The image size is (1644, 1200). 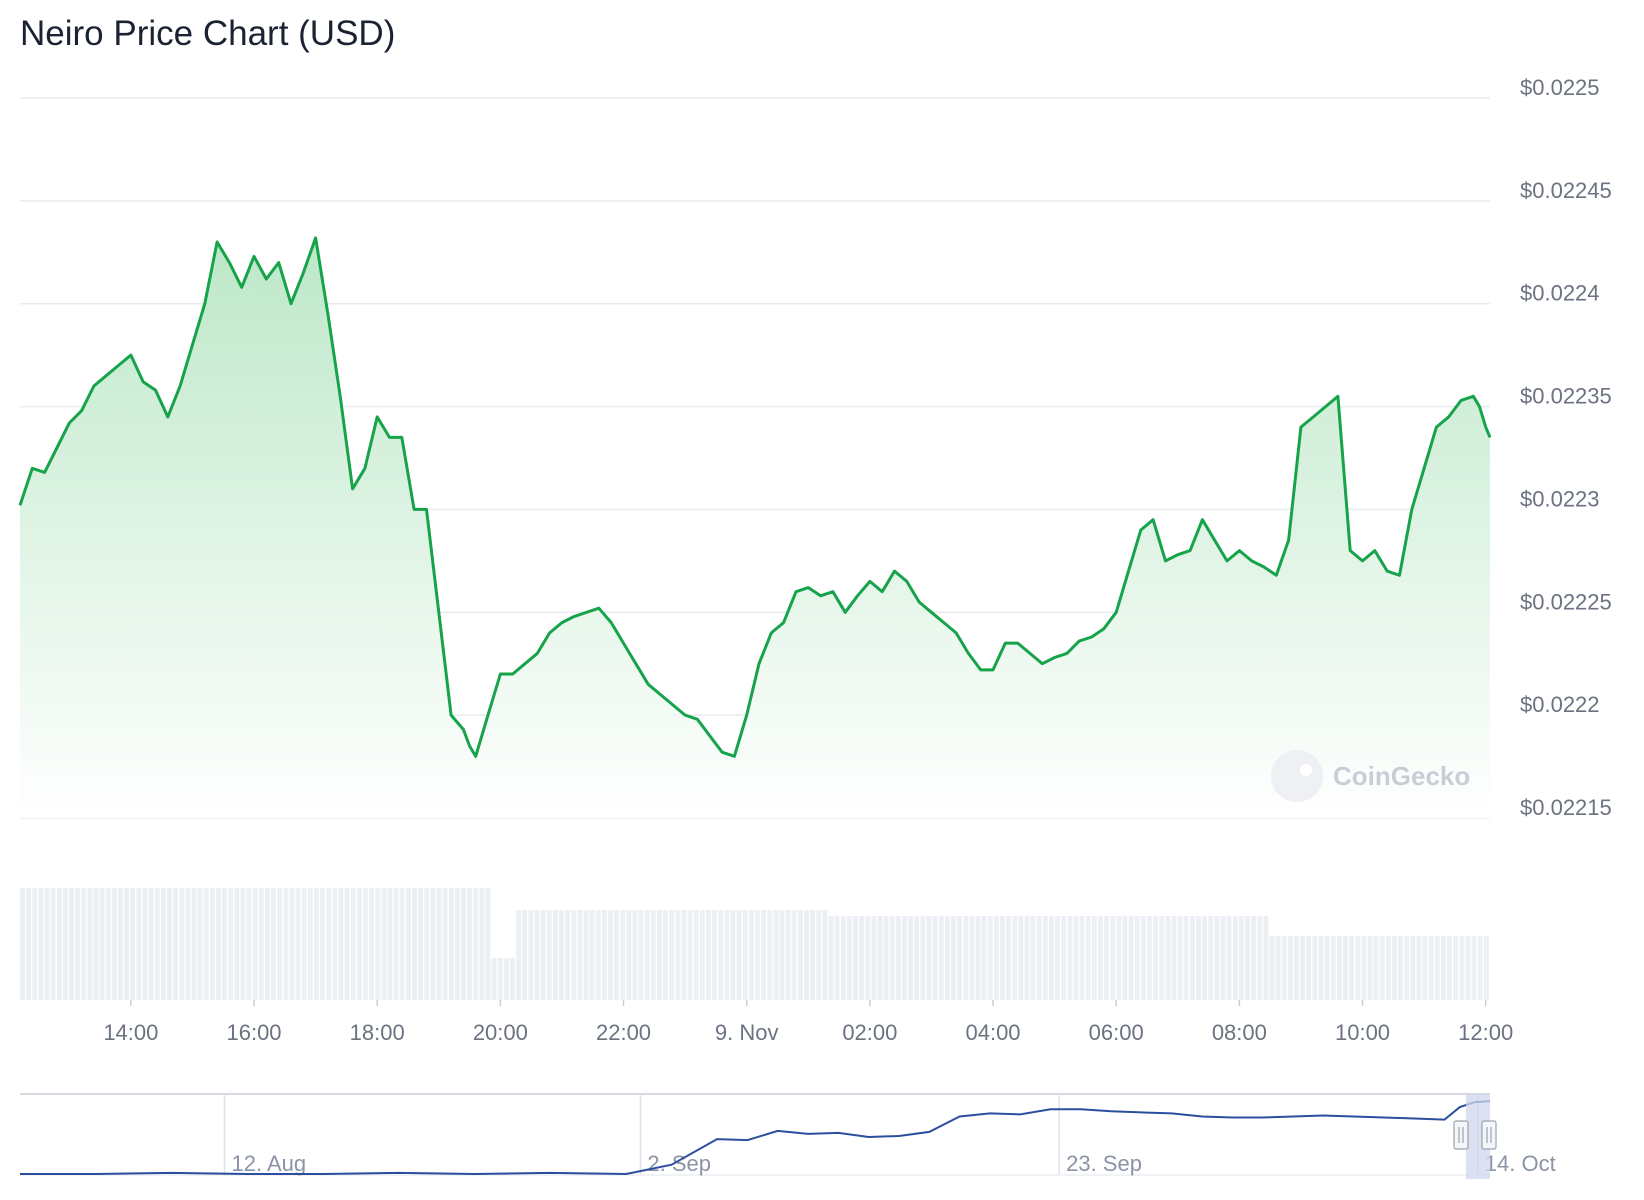 What do you see at coordinates (679, 1163) in the screenshot?
I see `navigator-tick-label: 2. Sep` at bounding box center [679, 1163].